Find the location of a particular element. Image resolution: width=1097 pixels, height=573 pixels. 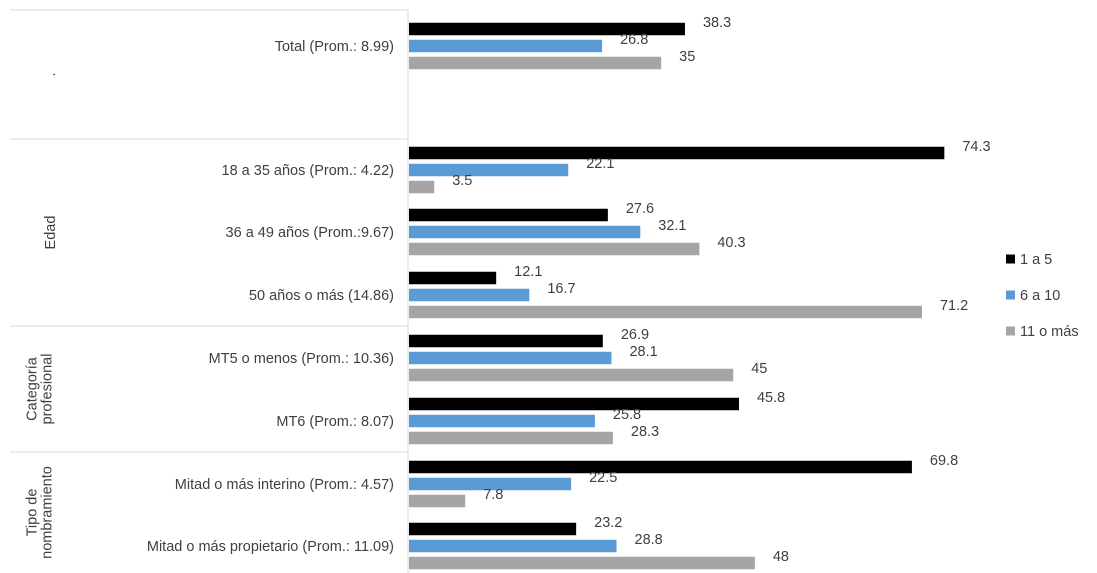

data-label: 28.1 is located at coordinates (643, 352).